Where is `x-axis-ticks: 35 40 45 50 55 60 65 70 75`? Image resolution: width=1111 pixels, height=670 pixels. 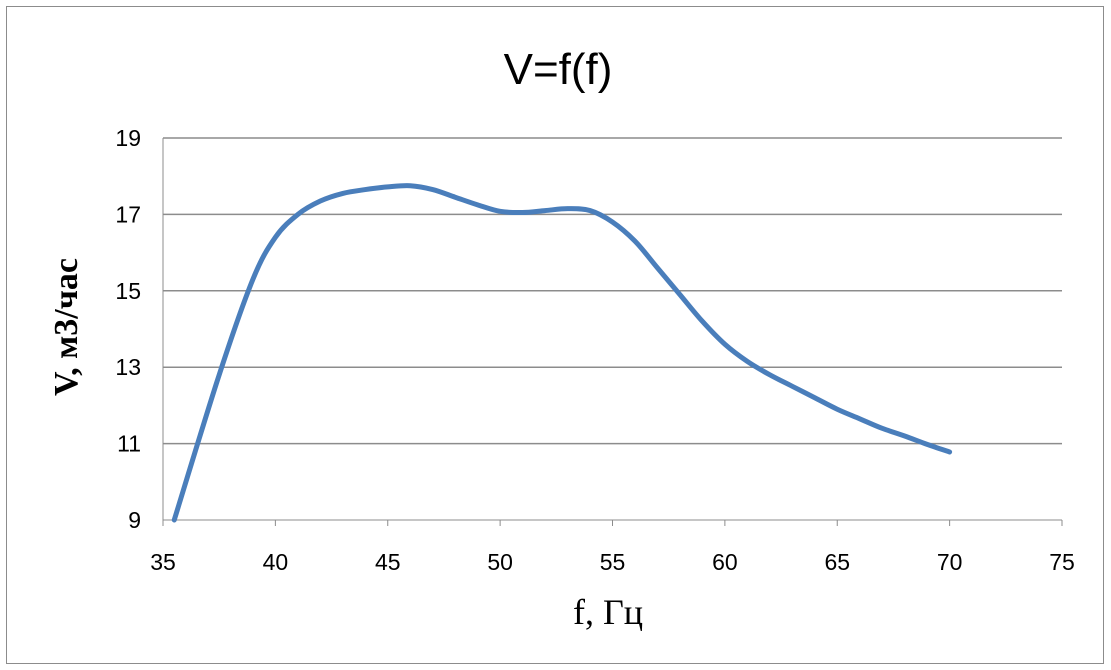
x-axis-ticks: 35 40 45 50 55 60 65 70 75 is located at coordinates (612, 547).